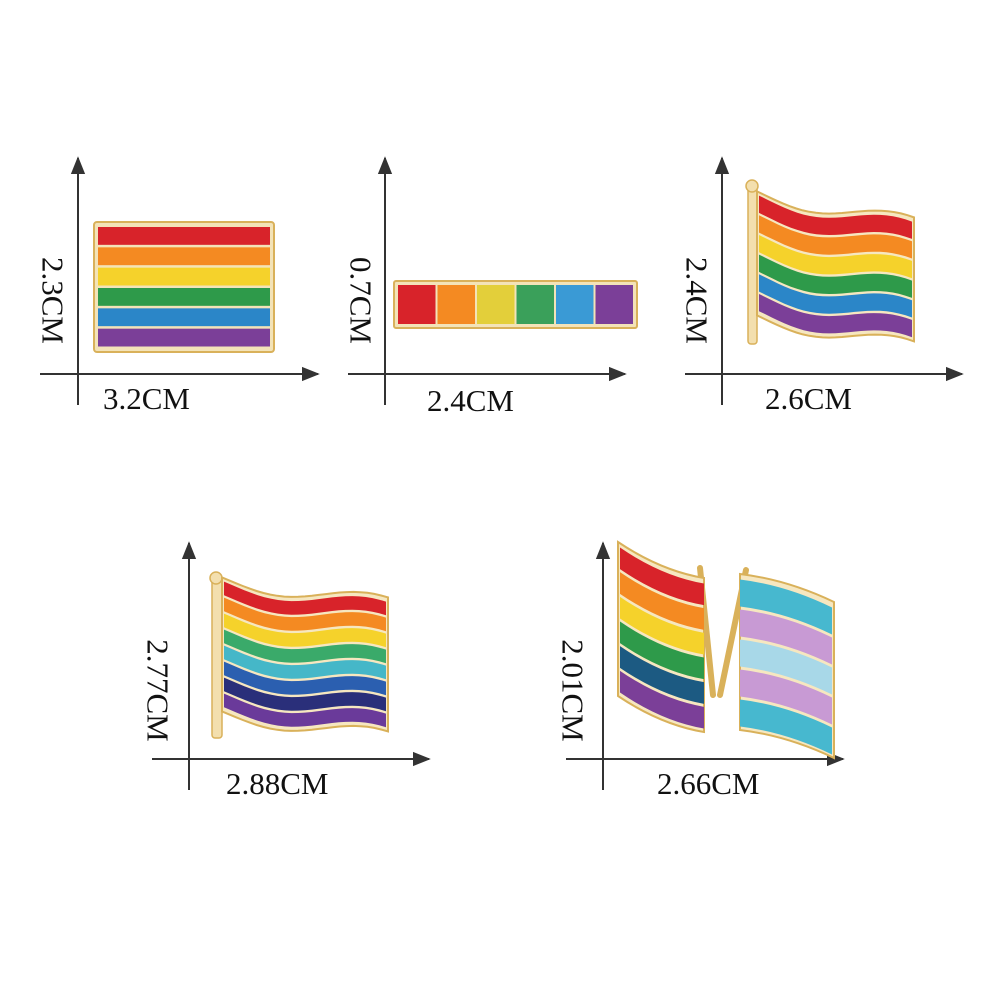 The image size is (1000, 1000). Describe the element at coordinates (573, 690) in the screenshot. I see `pin-5-height-label: 2.01CM` at that location.